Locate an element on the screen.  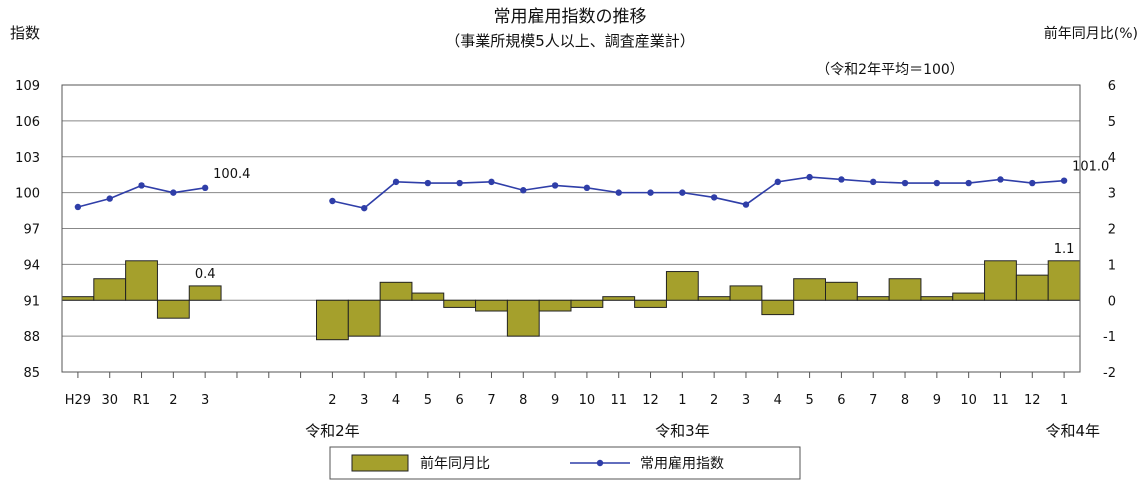
data-label: 100.4 is located at coordinates (231, 174).